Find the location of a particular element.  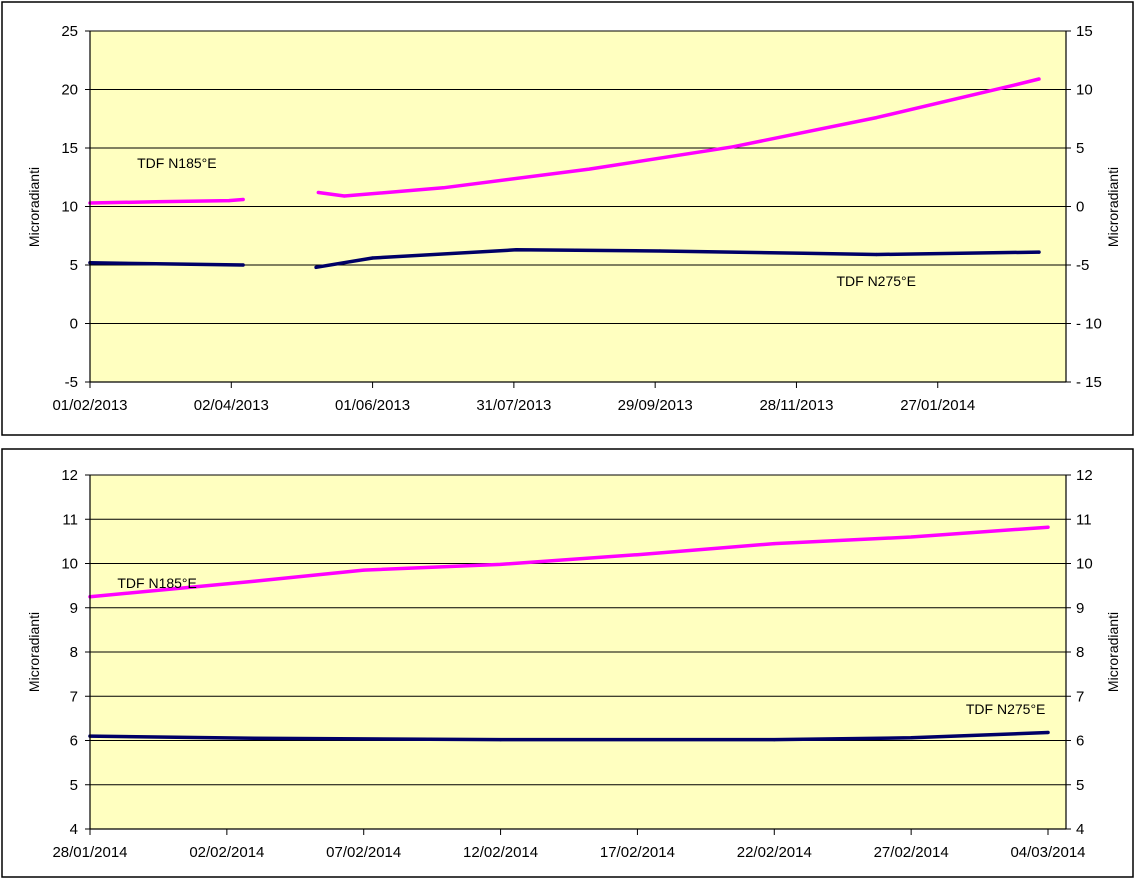

y-tick-label-right: 12 is located at coordinates (1084, 475).